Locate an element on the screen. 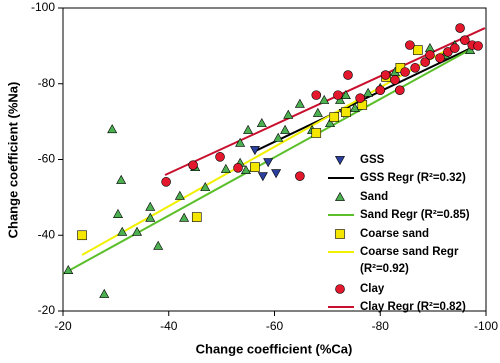 This screenshot has height=363, width=500. legend-label: Coarse sand Regr is located at coordinates (409, 252).